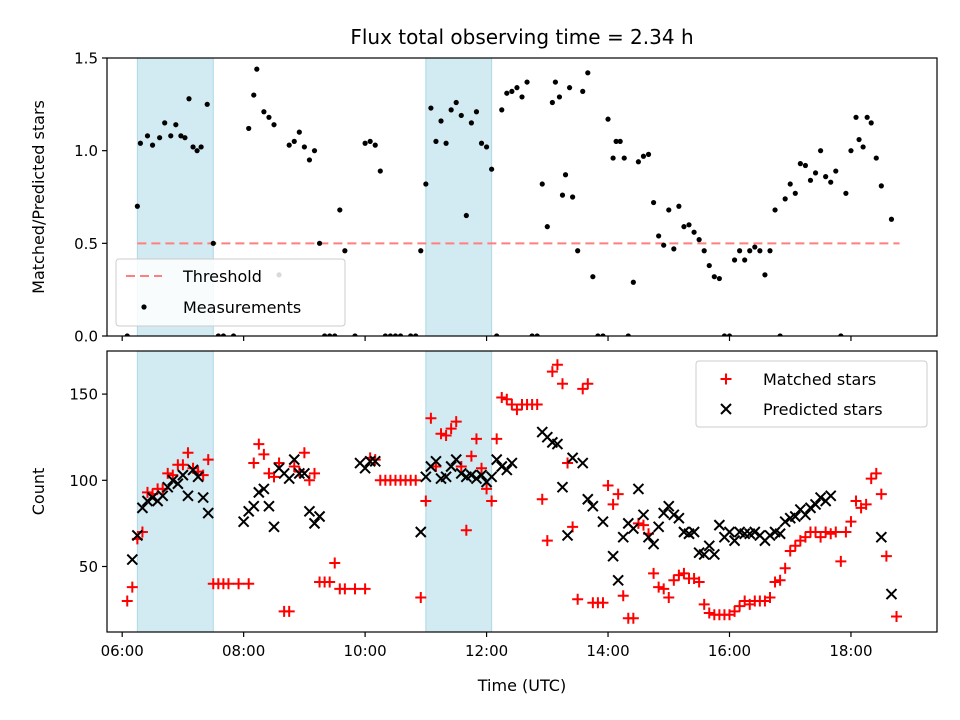 This screenshot has width=960, height=720. What do you see at coordinates (242, 307) in the screenshot?
I see `legend-measurement-label: Measurements` at bounding box center [242, 307].